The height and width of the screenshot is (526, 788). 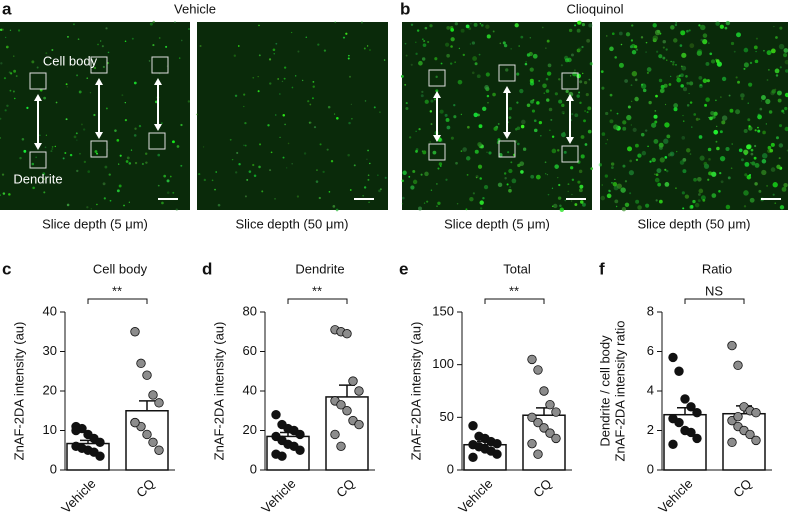 I want to click on y-tick-label: 8, so click(x=650, y=310).